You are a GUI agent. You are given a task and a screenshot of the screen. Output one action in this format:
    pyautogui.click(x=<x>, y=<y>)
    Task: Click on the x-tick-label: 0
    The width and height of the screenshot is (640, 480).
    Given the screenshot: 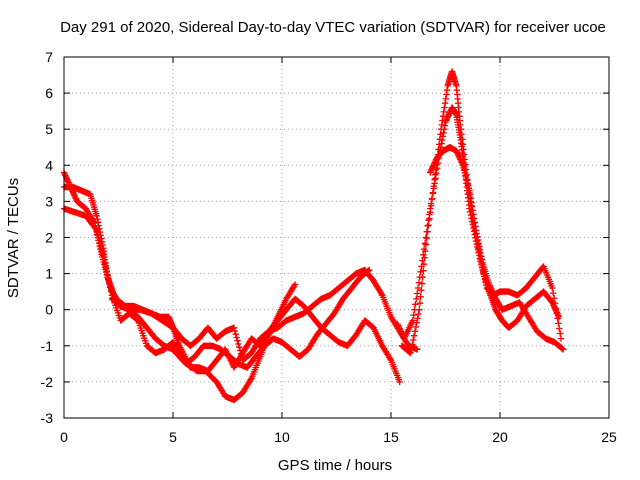 What is the action you would take?
    pyautogui.click(x=64, y=437)
    